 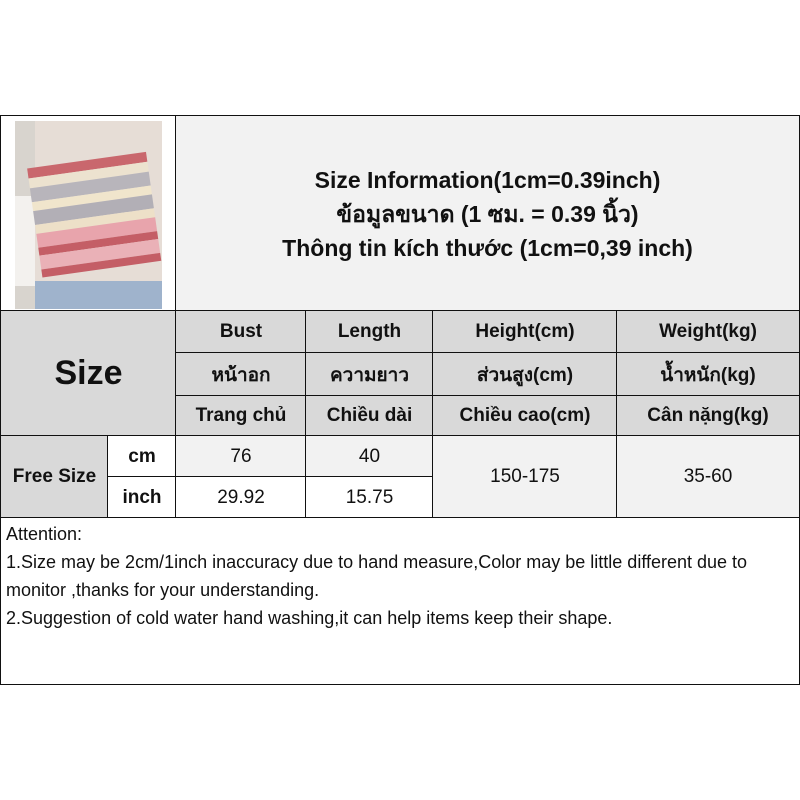 I want to click on bust-cm-value: 76, so click(x=241, y=456).